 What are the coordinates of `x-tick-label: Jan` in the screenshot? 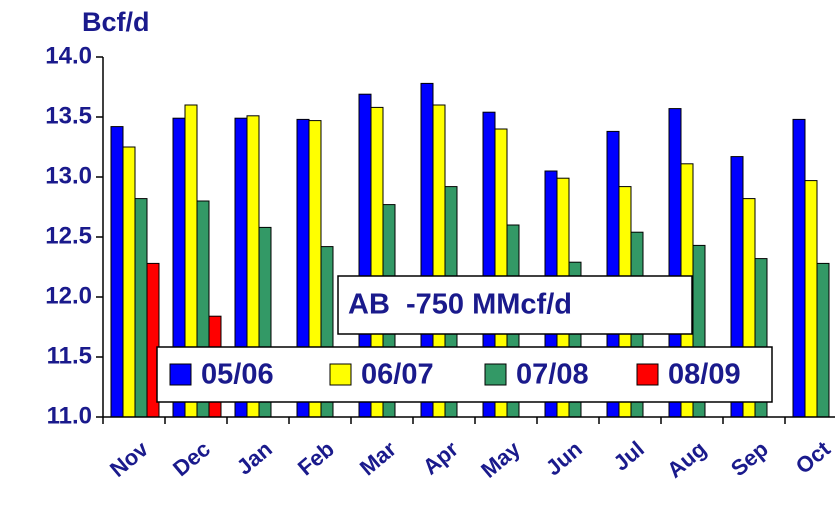 It's located at (254, 458).